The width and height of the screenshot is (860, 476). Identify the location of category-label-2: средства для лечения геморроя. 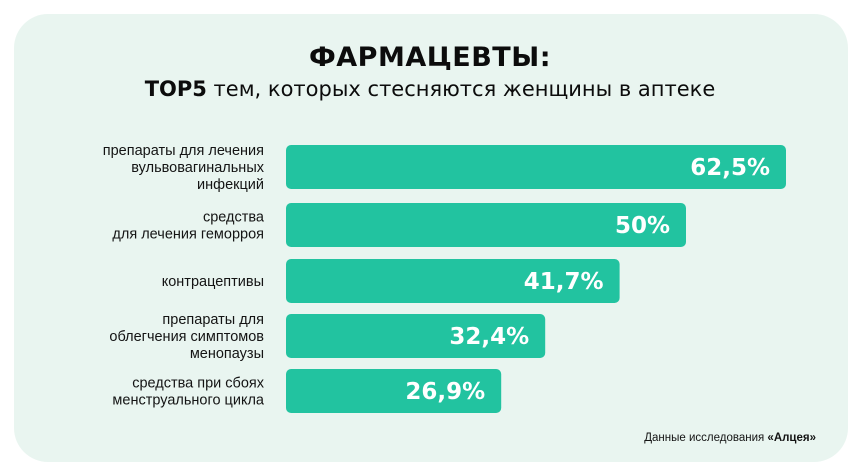
(188, 226).